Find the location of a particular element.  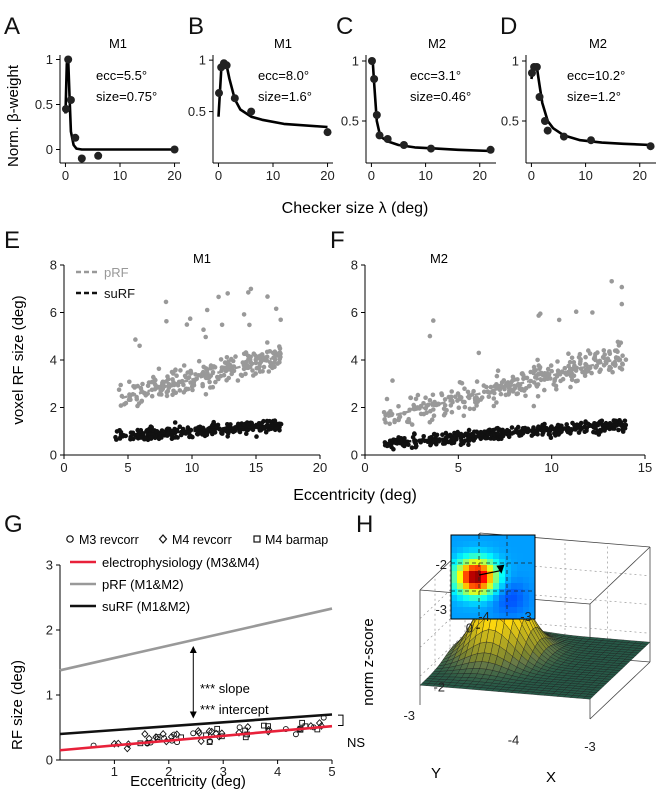

legend-label-surf: suRF (M1&M2) is located at coordinates (146, 606).